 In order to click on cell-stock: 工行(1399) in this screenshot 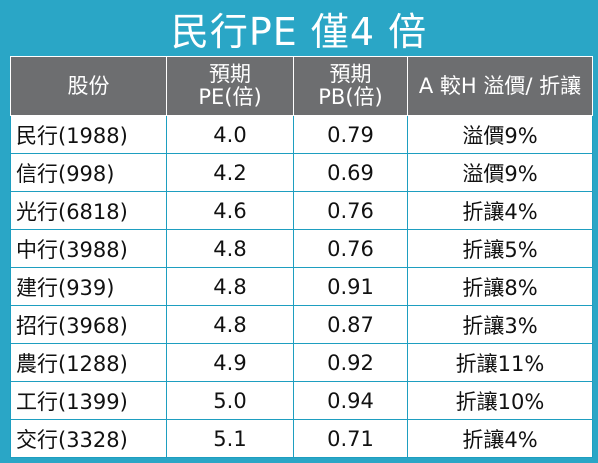, I will do `click(88, 400)`.